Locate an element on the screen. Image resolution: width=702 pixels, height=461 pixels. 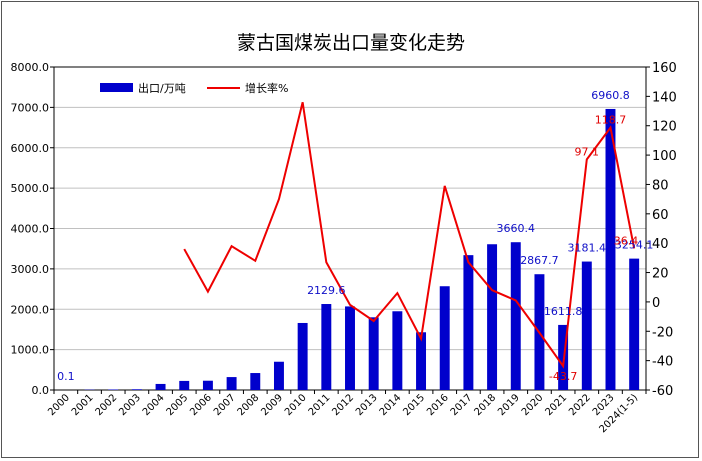
x-tick-label: 2004 is located at coordinates (154, 405).